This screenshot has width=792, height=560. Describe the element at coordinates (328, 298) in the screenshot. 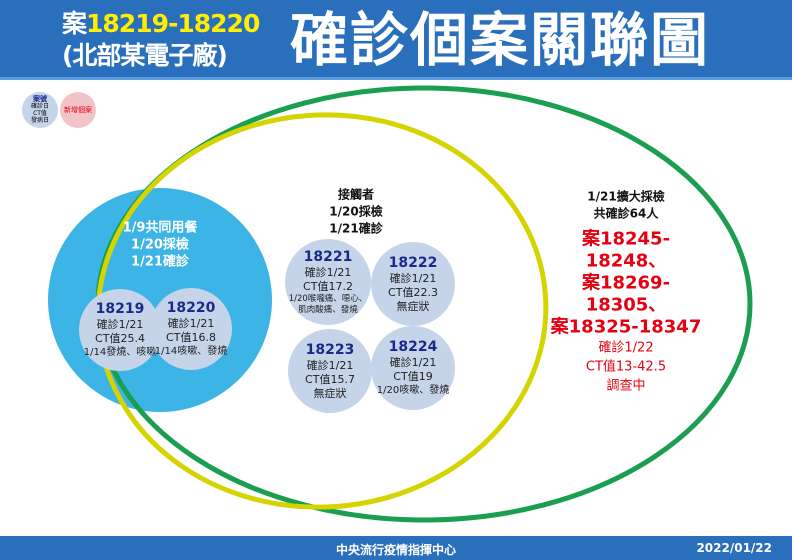

I see `case-line: 1/20喉嚨痛、噁心、` at that location.